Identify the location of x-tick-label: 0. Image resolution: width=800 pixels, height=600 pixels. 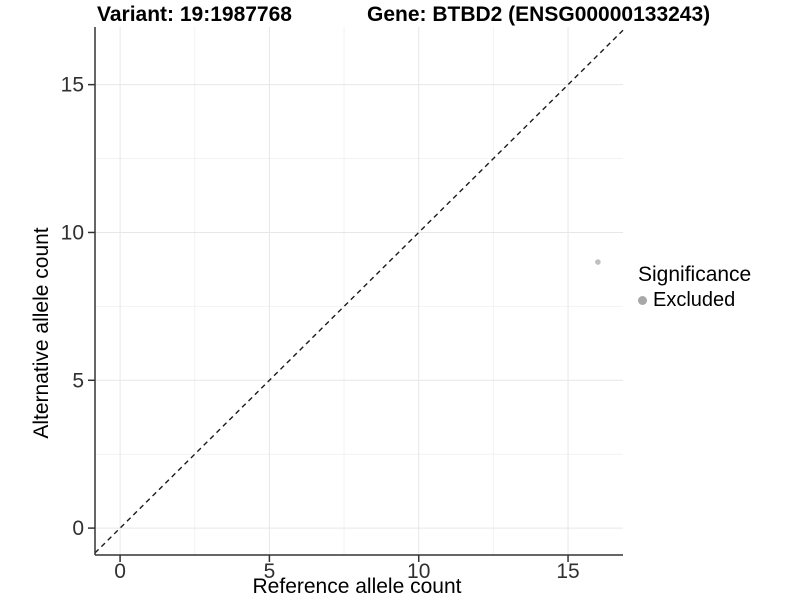
(120, 571).